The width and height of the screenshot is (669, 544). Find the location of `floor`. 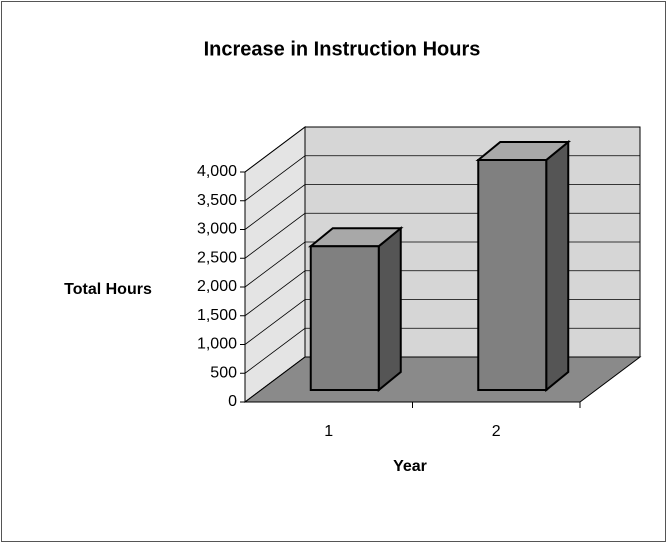

floor is located at coordinates (442, 379).